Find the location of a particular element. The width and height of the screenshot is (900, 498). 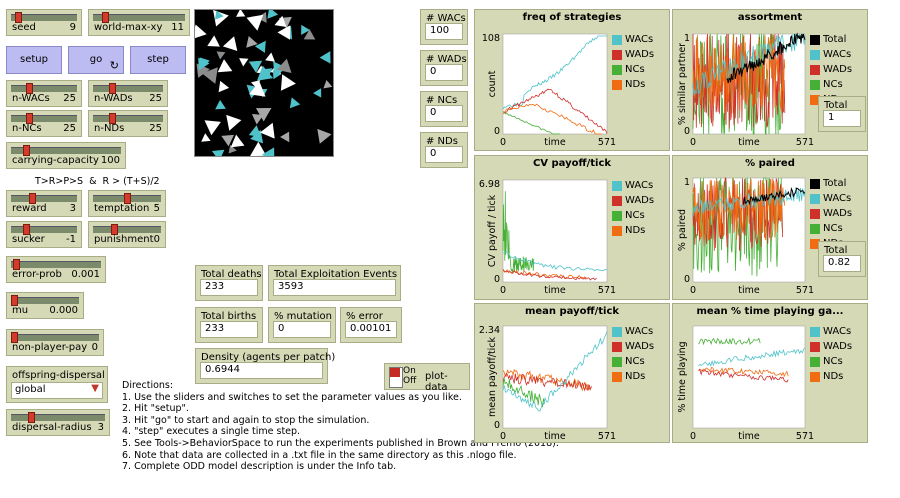

slider-temptation: temptation 5 is located at coordinates (127, 203).